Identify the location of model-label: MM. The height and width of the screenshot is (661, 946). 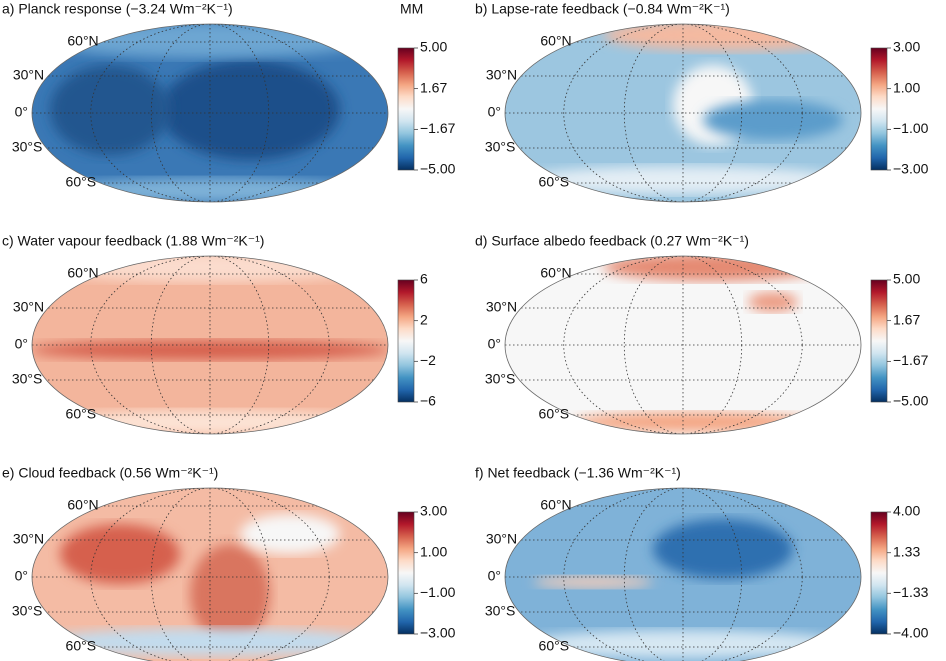
(411, 9).